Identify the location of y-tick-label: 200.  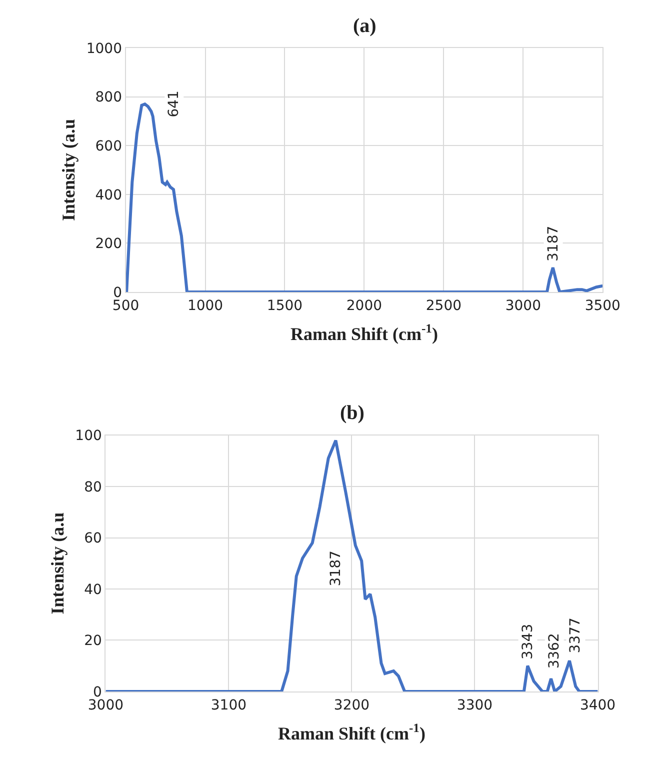
(108, 244).